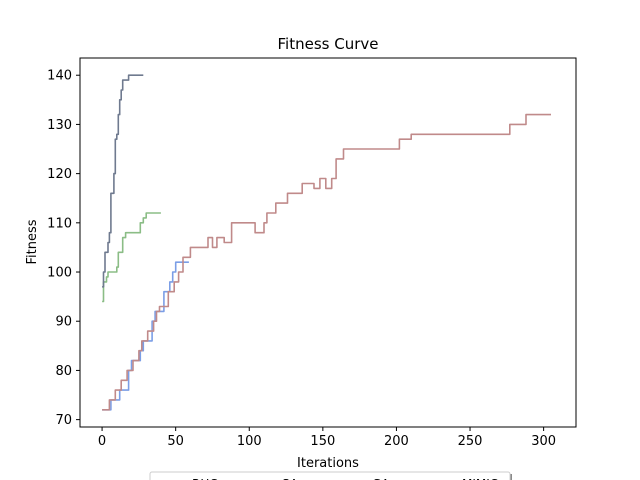 Image resolution: width=640 pixels, height=480 pixels. I want to click on legend-box, so click(330, 475).